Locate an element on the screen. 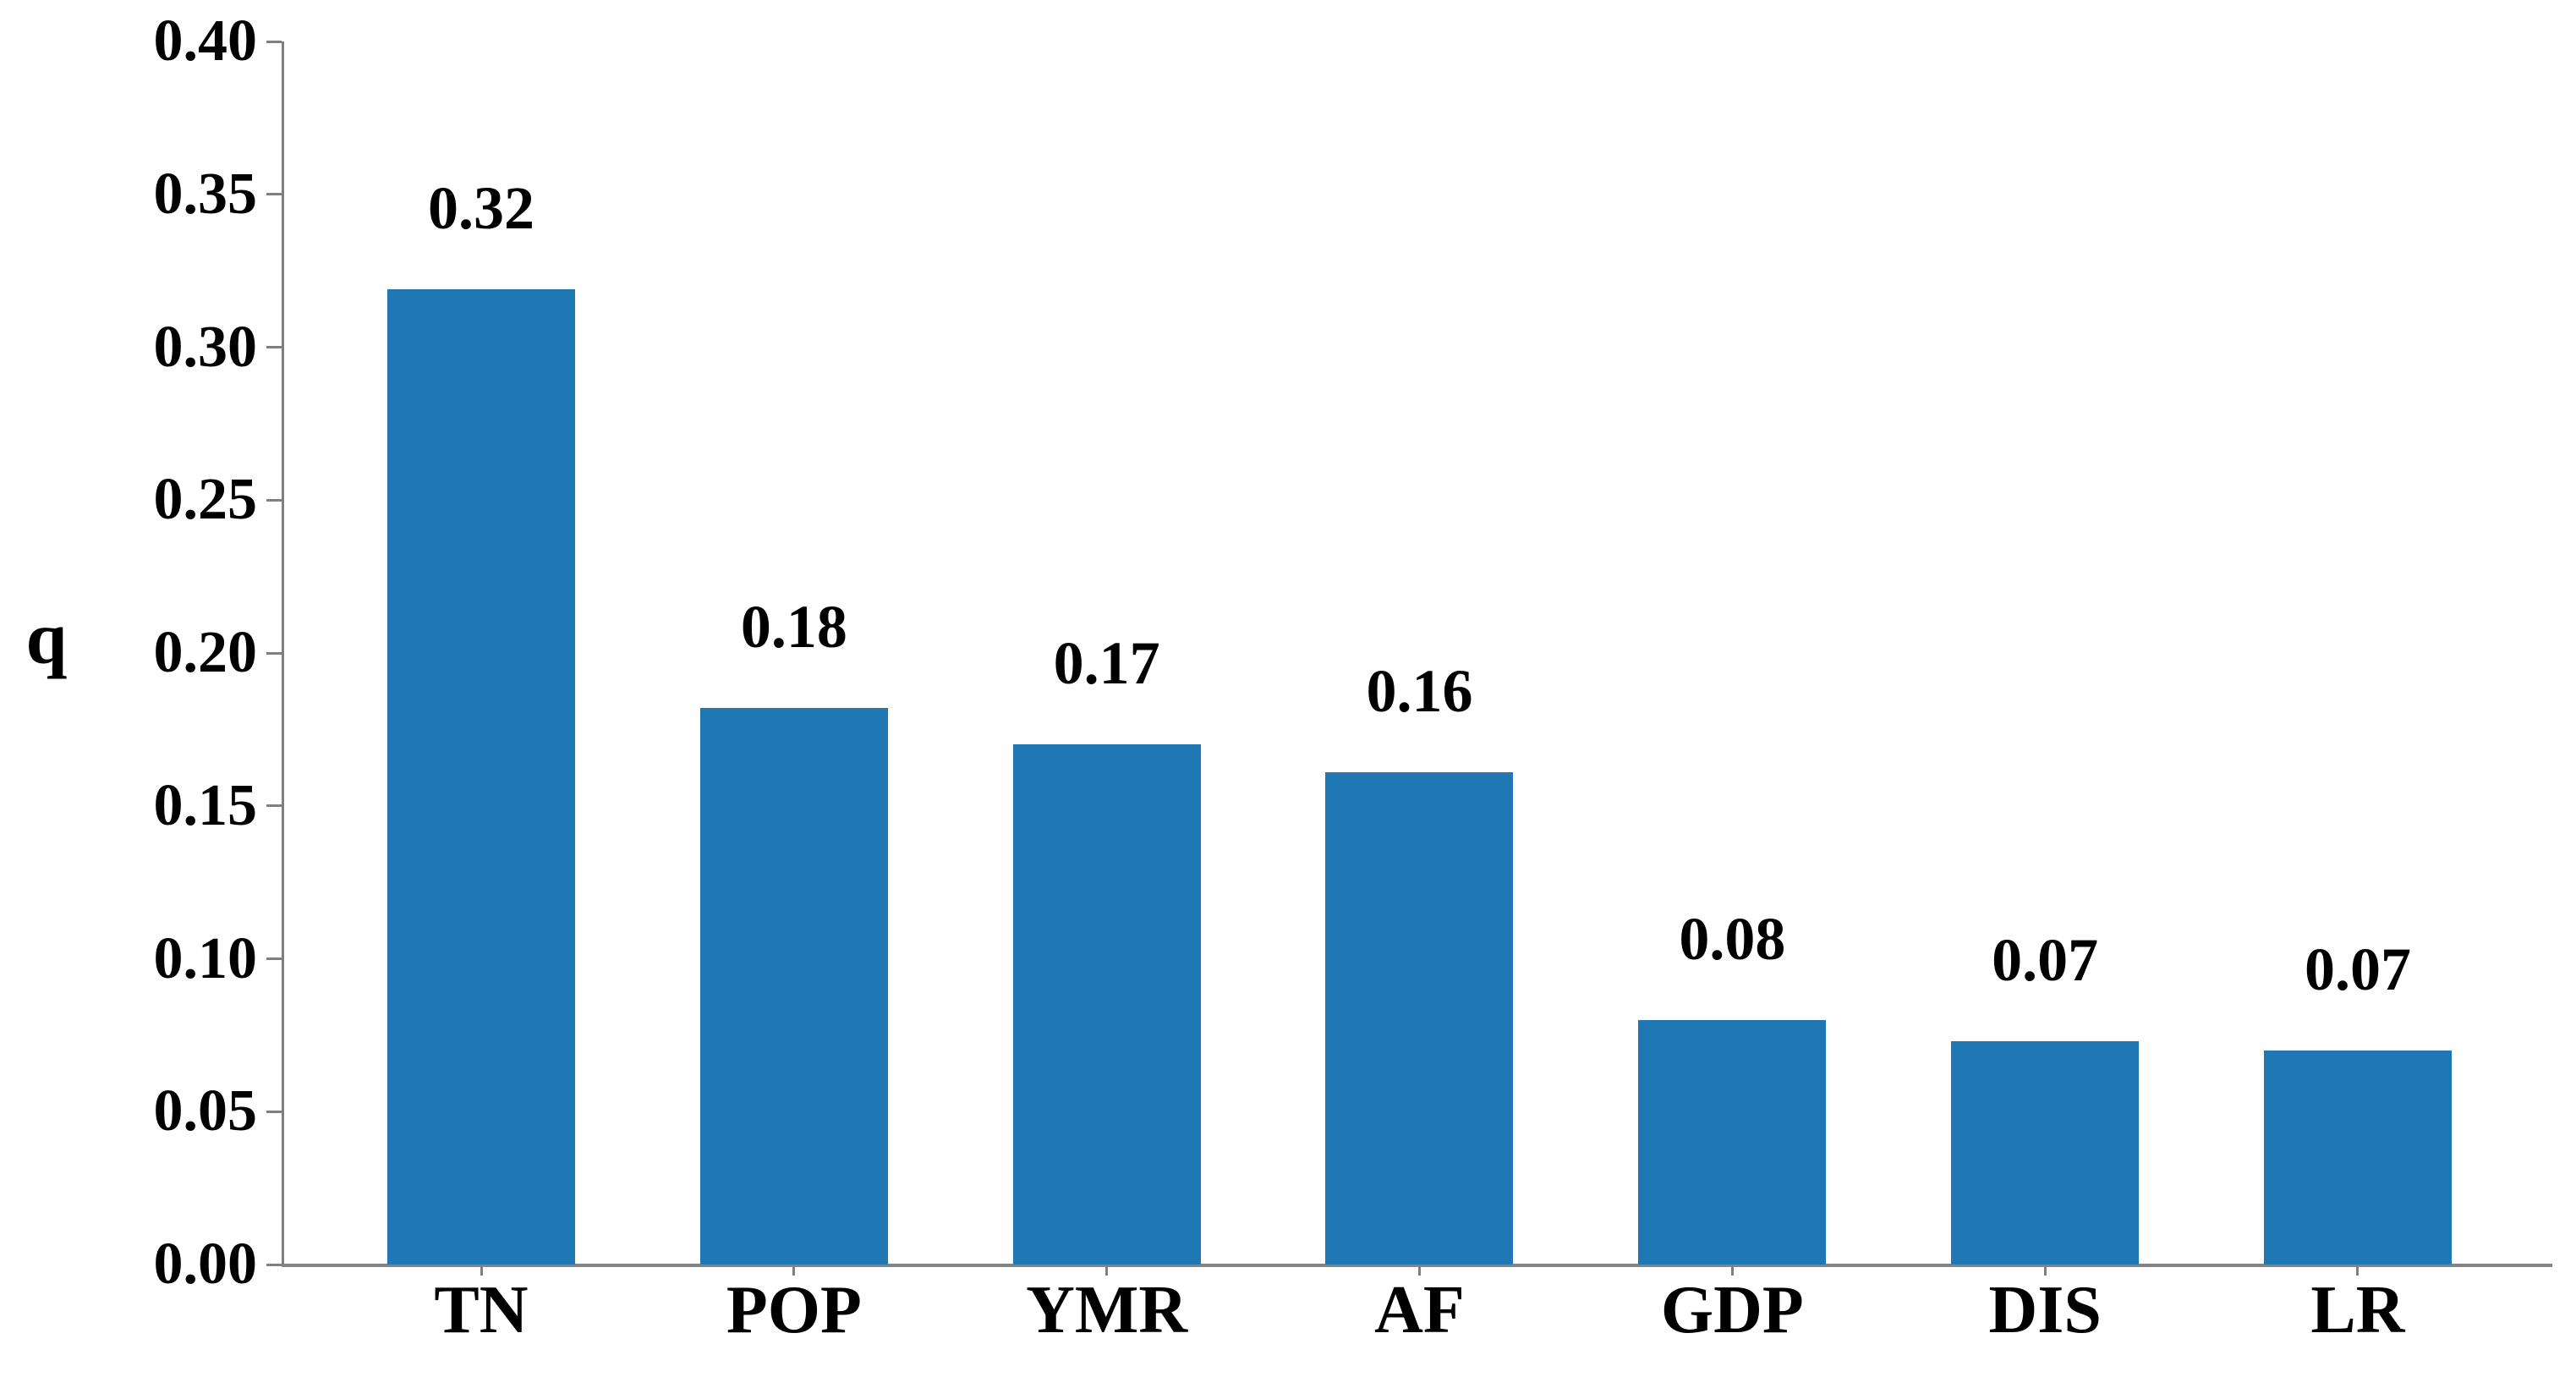 This screenshot has height=1377, width=2576. x-axis-spine is located at coordinates (1417, 1265).